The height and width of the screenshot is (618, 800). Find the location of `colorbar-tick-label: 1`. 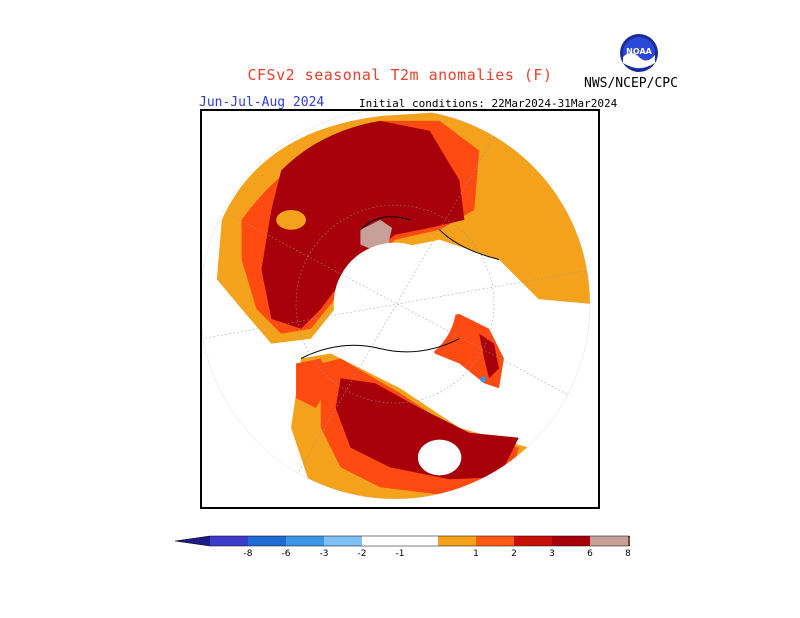

colorbar-tick-label: 1 is located at coordinates (476, 554).